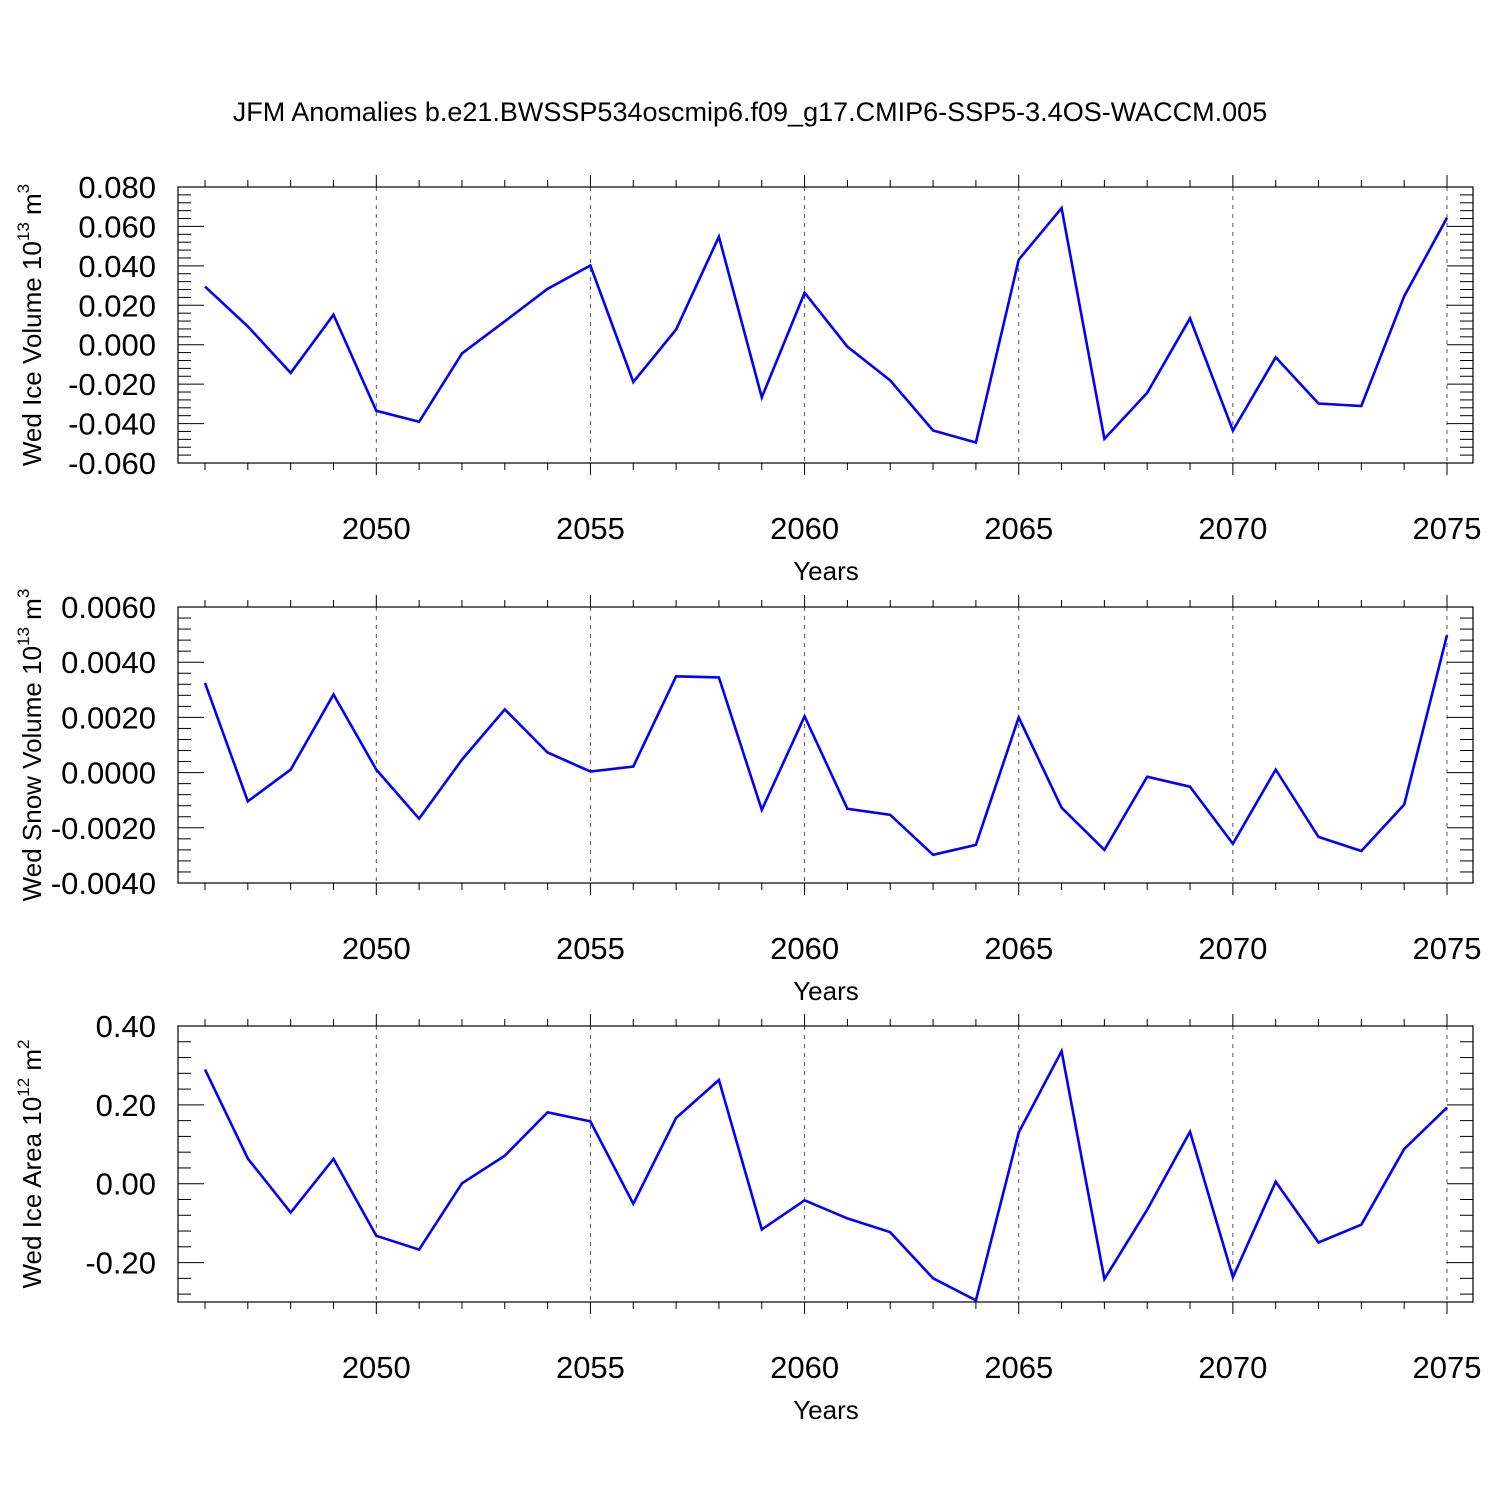 The width and height of the screenshot is (1500, 1505). What do you see at coordinates (117, 345) in the screenshot?
I see `y-tick-label: 0.000` at bounding box center [117, 345].